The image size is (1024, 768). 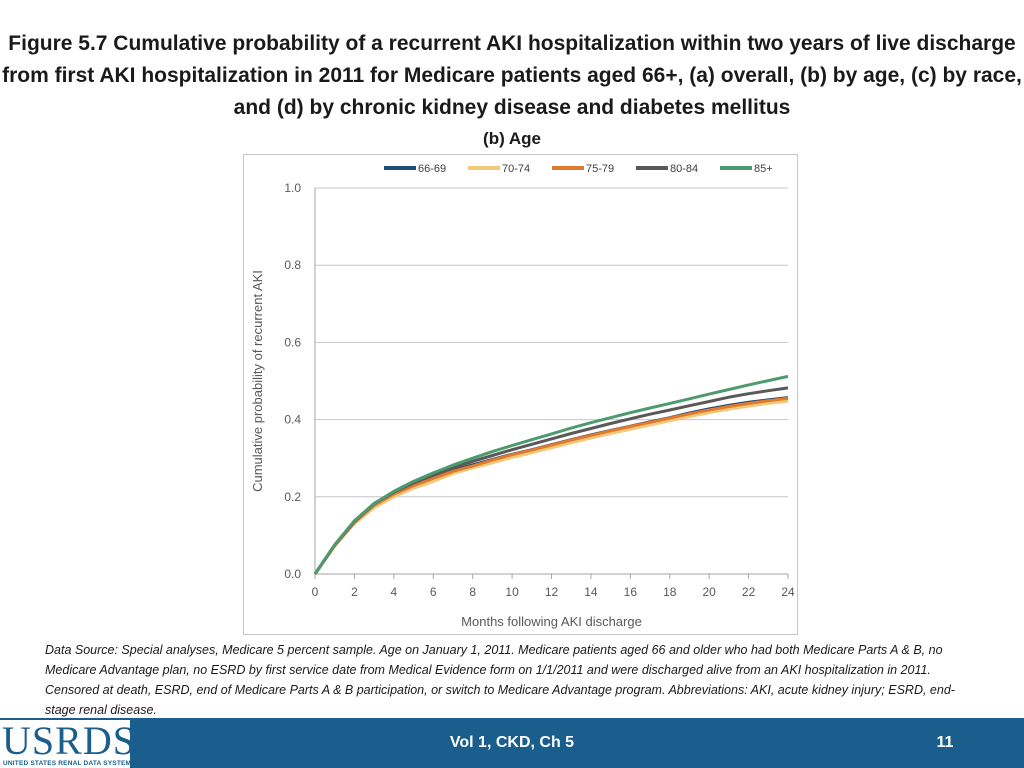 I want to click on x-tick-label: 6, so click(x=433, y=592).